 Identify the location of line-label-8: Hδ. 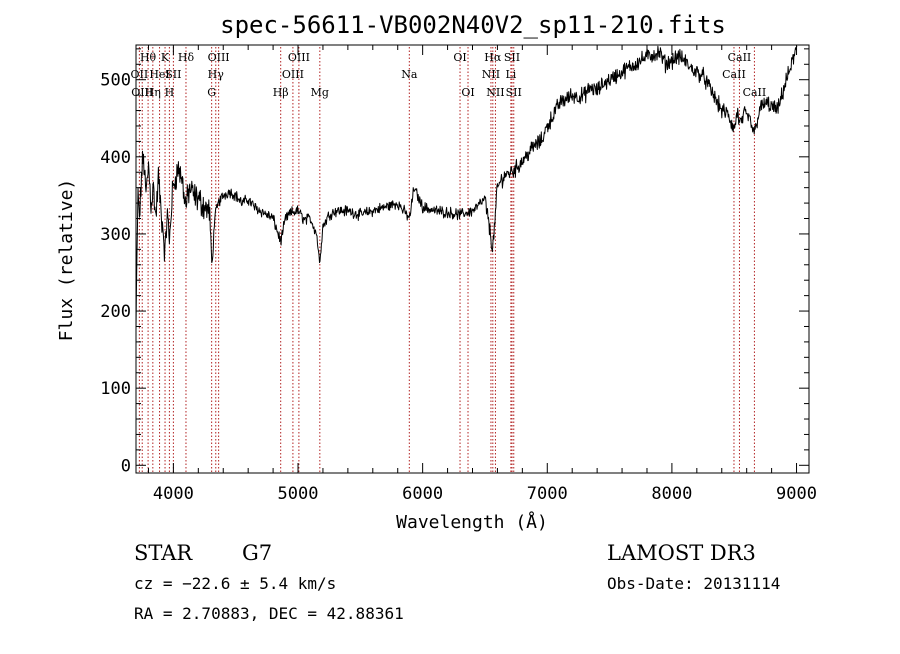
(186, 57).